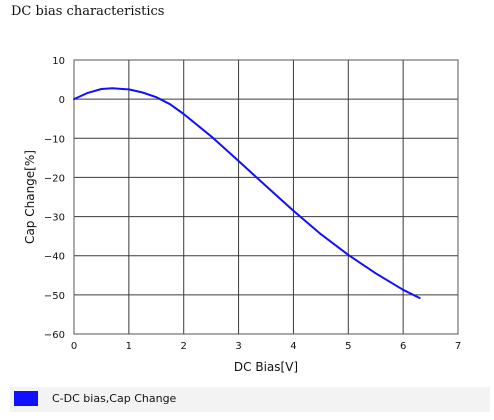 This screenshot has height=420, width=494. I want to click on x-tick-label: 5, so click(348, 346).